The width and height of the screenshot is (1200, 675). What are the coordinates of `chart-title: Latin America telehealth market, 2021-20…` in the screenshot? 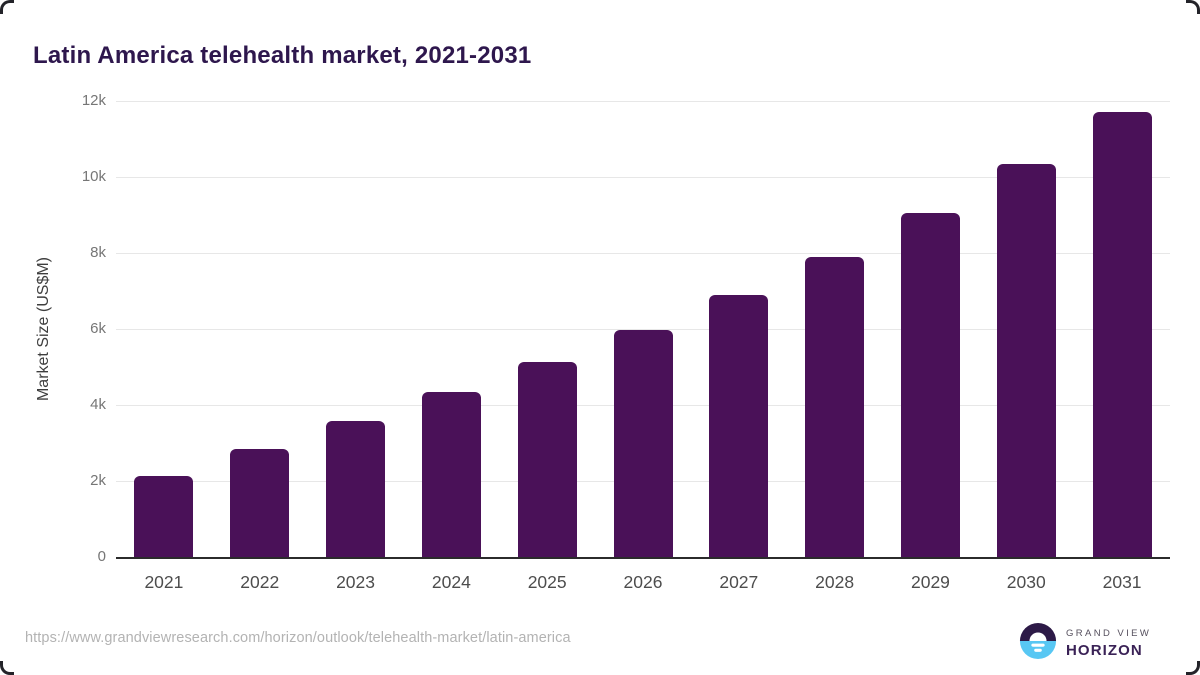 It's located at (282, 56).